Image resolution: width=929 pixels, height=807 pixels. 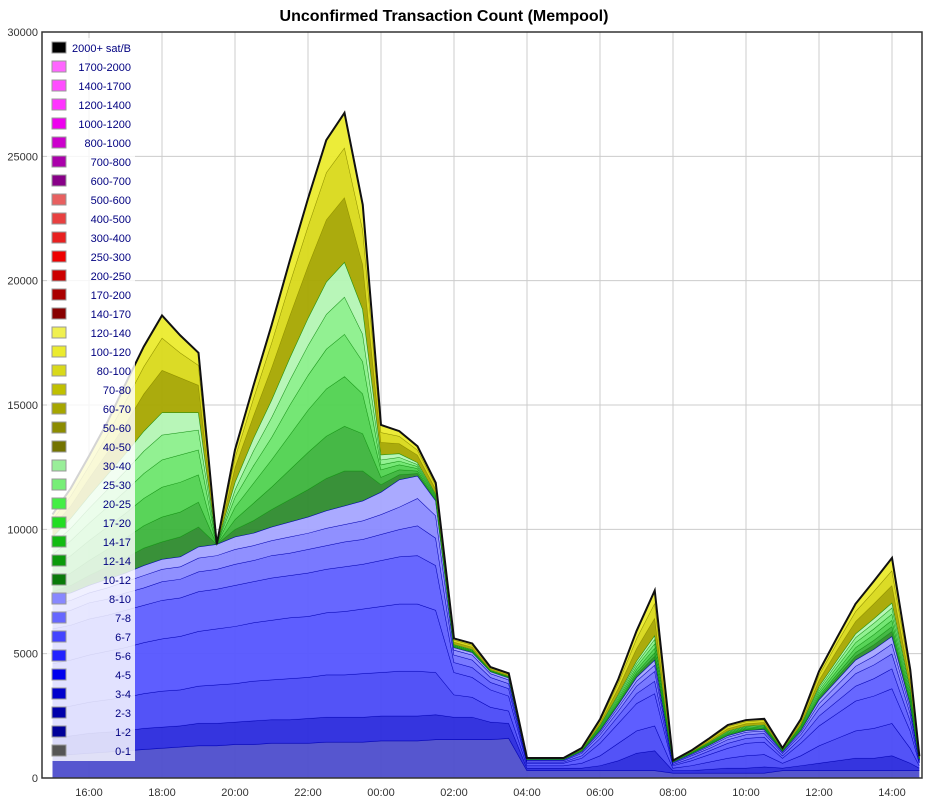 What do you see at coordinates (117, 467) in the screenshot?
I see `legend-label: 30-40` at bounding box center [117, 467].